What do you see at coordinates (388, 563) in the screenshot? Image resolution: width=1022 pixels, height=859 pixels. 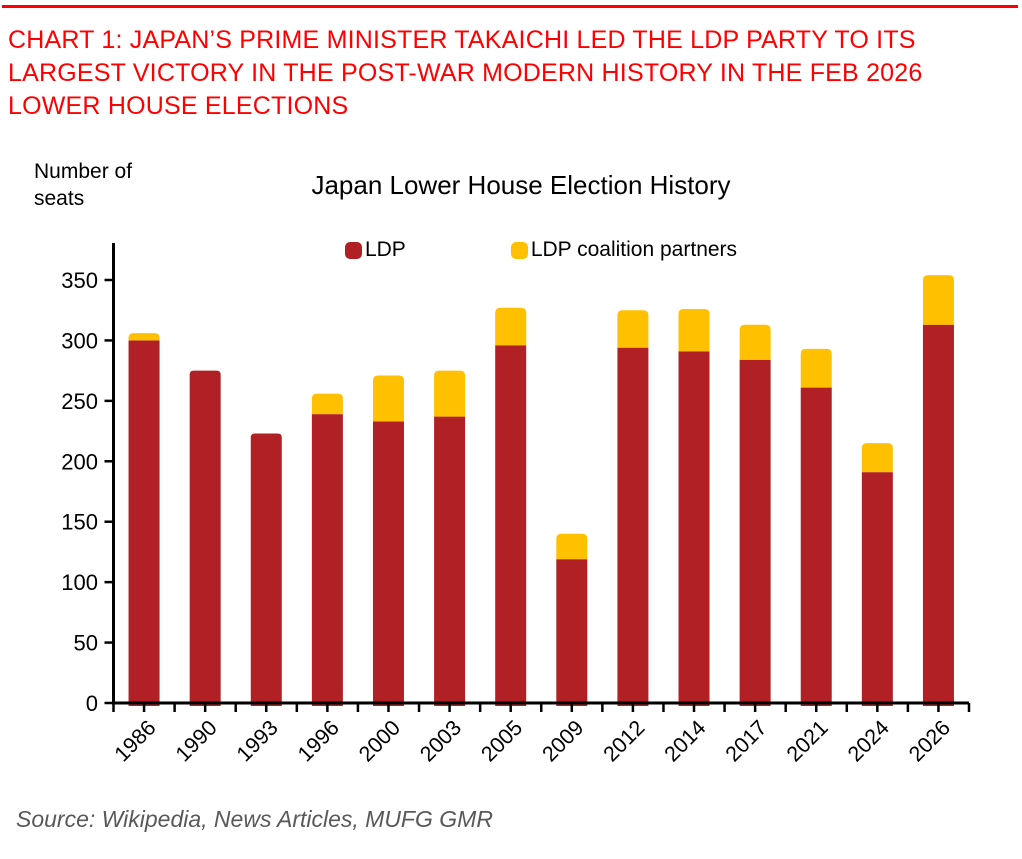 I see `bar-ldp-2000` at bounding box center [388, 563].